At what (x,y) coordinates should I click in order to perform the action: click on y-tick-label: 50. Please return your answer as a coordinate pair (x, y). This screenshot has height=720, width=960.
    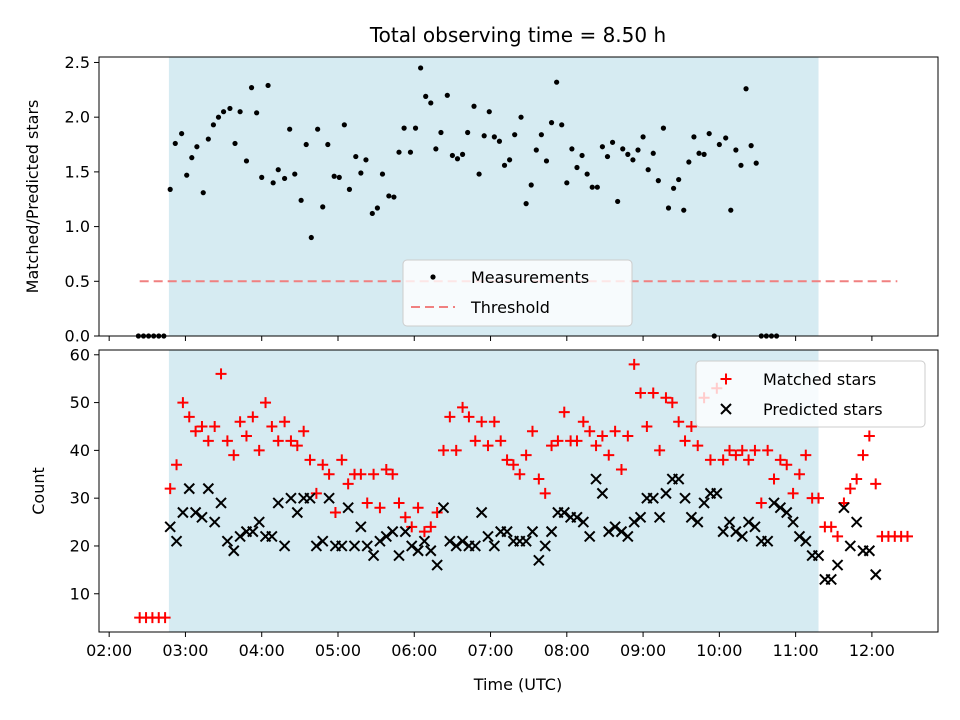
    Looking at the image, I should click on (80, 402).